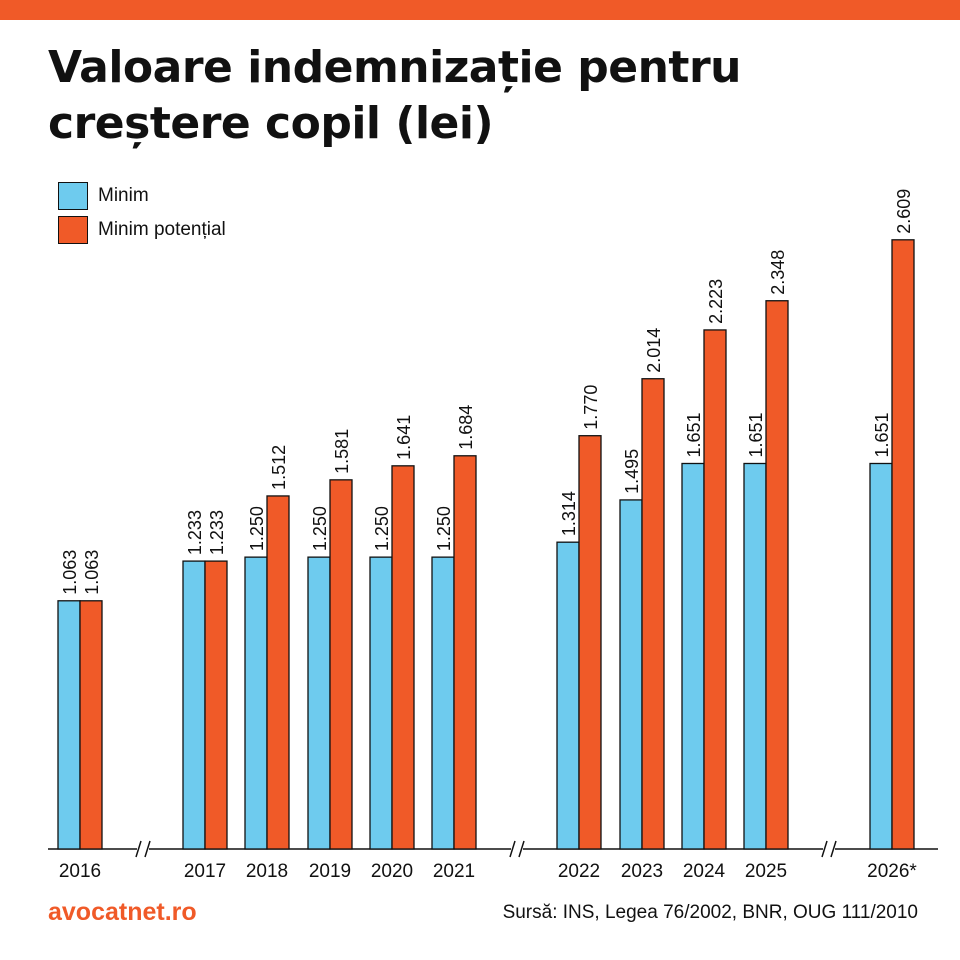 The height and width of the screenshot is (960, 960). Describe the element at coordinates (73, 196) in the screenshot. I see `legend-swatch-minim` at that location.